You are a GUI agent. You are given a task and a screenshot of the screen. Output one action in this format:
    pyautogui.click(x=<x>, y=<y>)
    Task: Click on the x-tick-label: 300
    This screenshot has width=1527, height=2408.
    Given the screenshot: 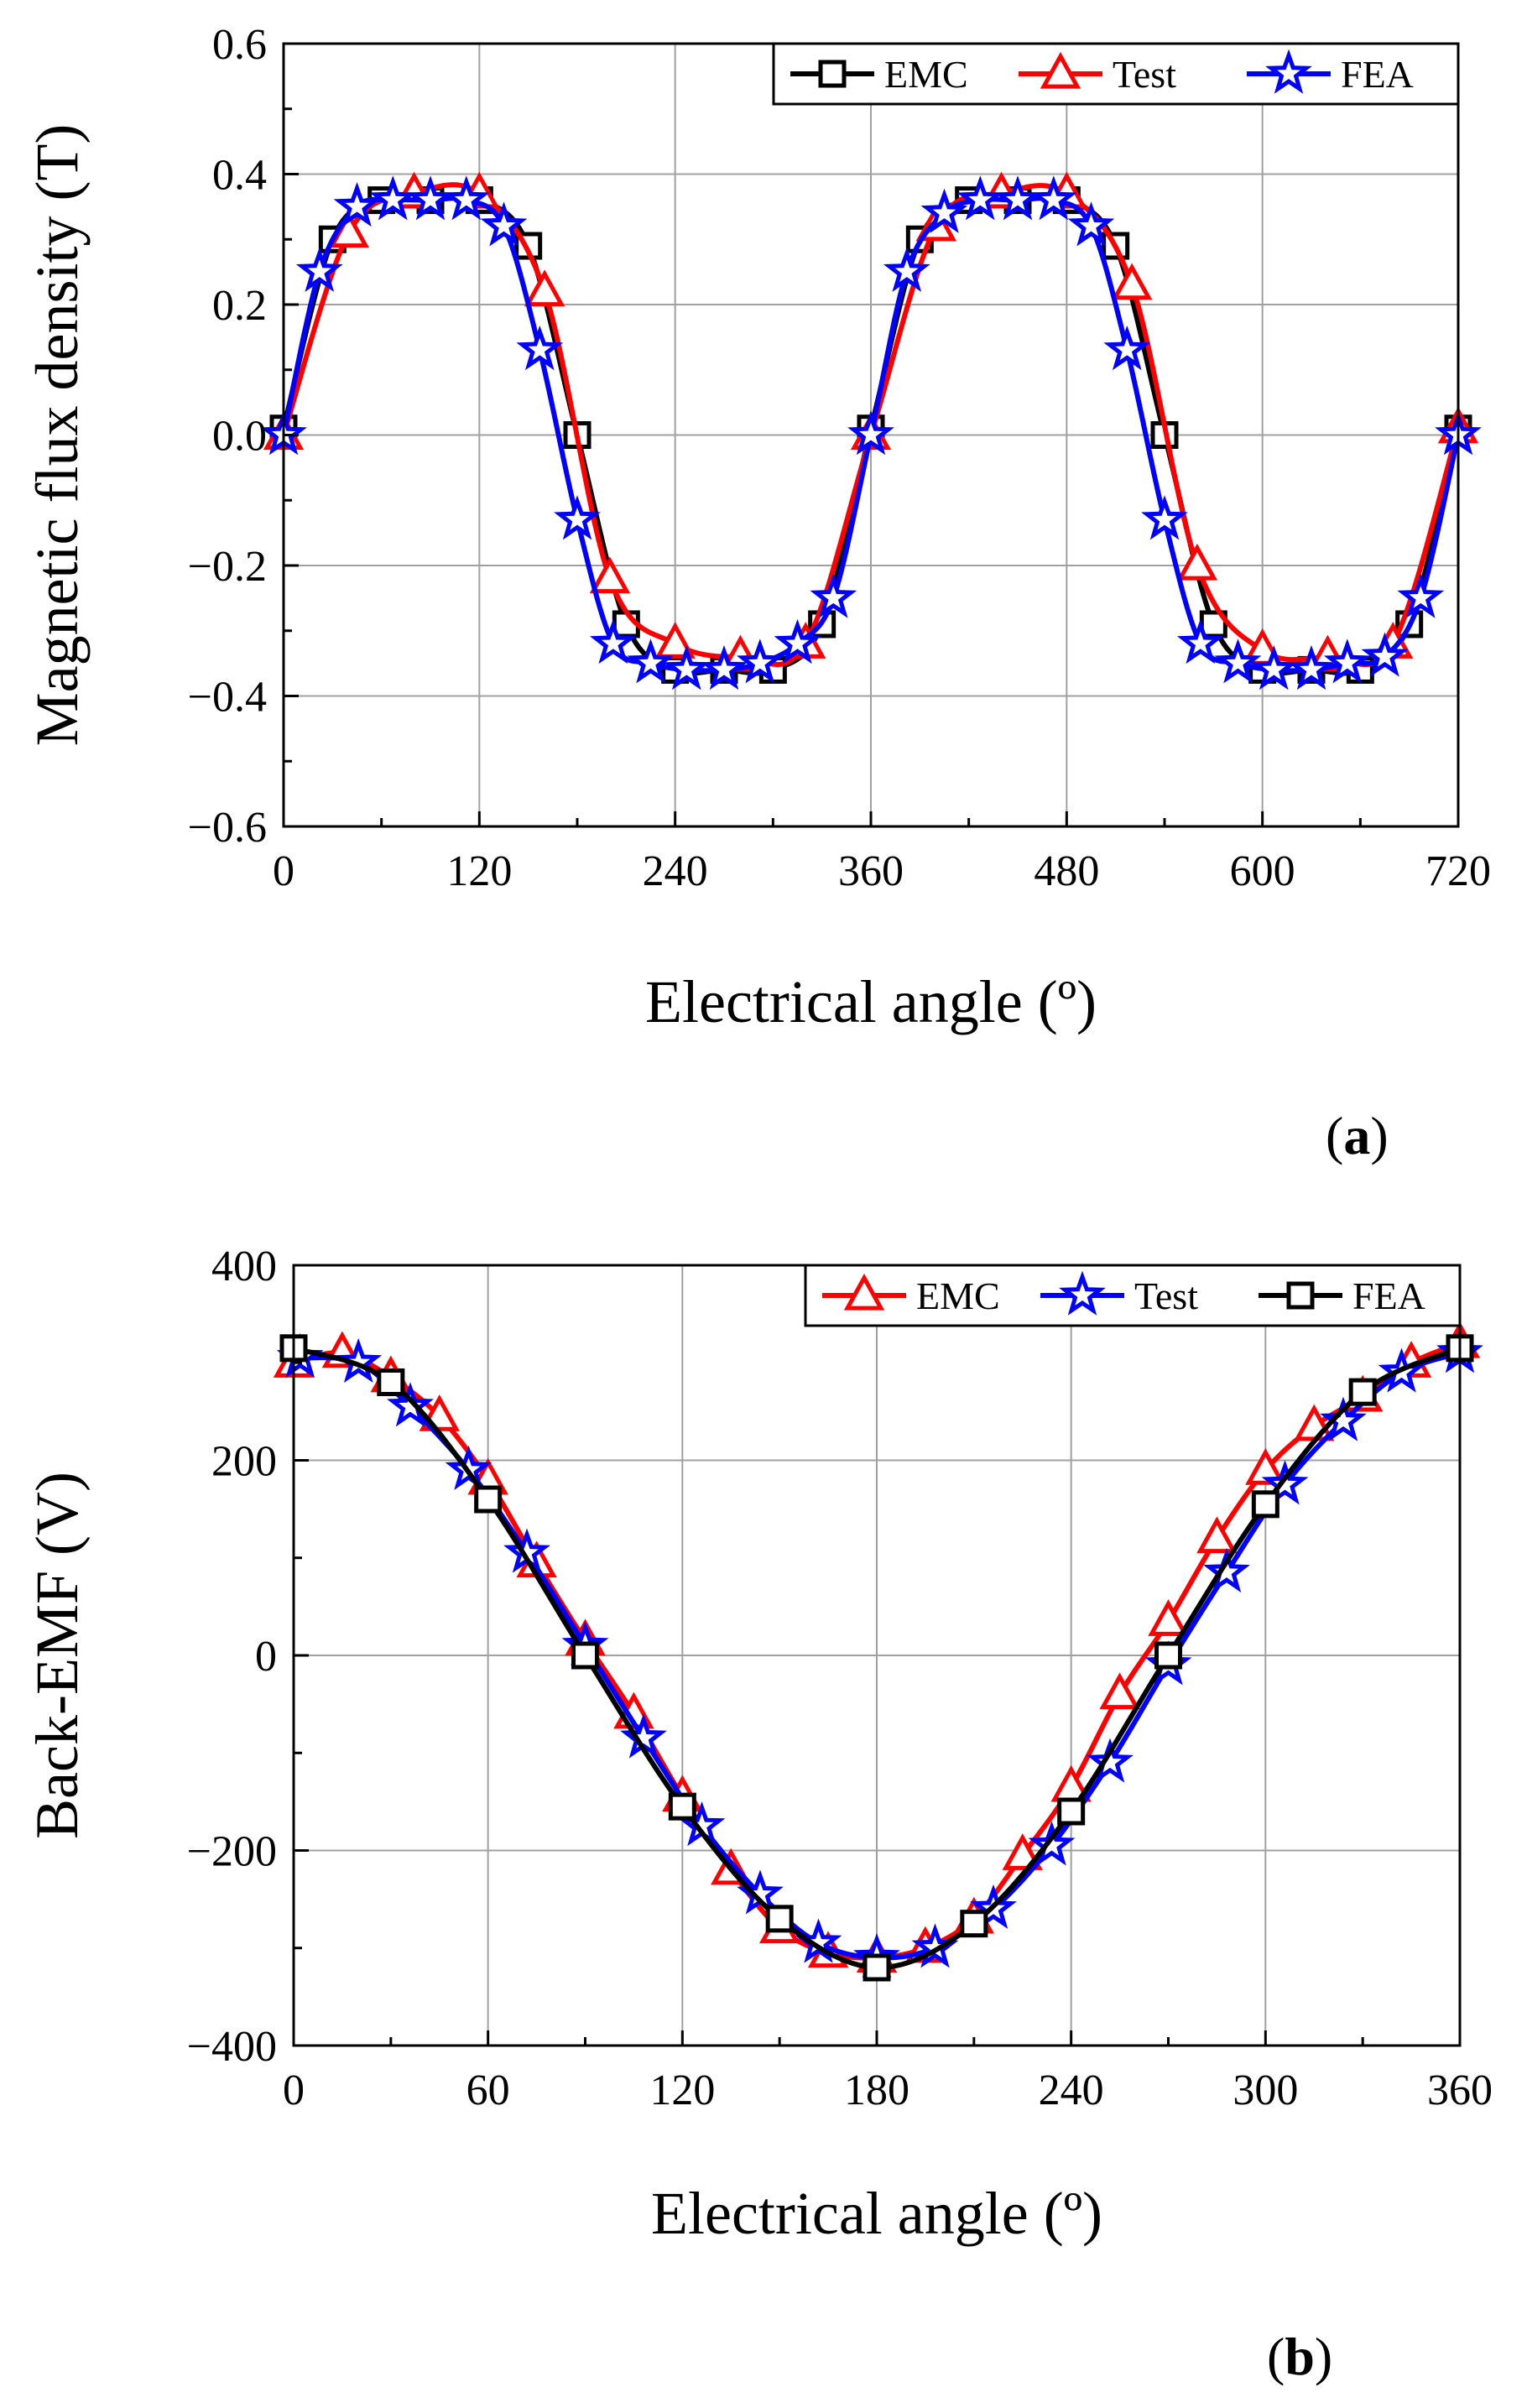 What is the action you would take?
    pyautogui.click(x=1266, y=2090)
    